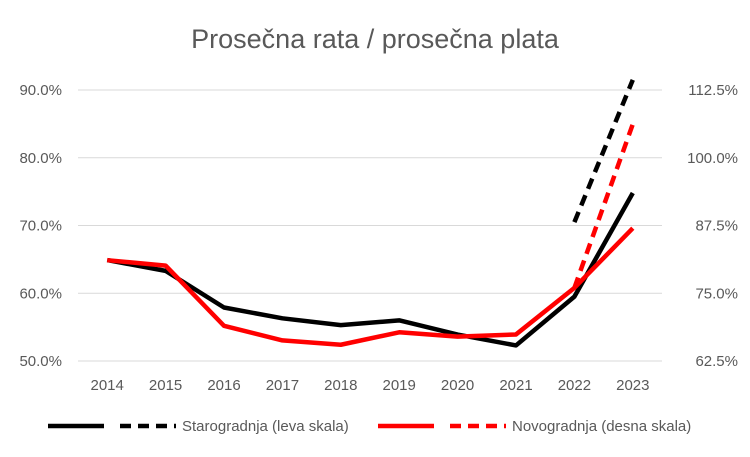 This screenshot has width=750, height=457. What do you see at coordinates (107, 385) in the screenshot?
I see `x-tick-label: 2014` at bounding box center [107, 385].